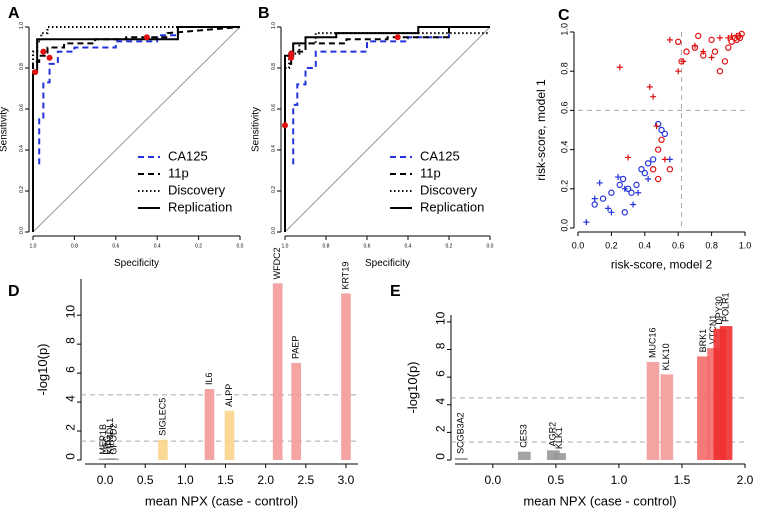 This screenshot has height=530, width=761. I want to click on panel-label: D, so click(14, 291).